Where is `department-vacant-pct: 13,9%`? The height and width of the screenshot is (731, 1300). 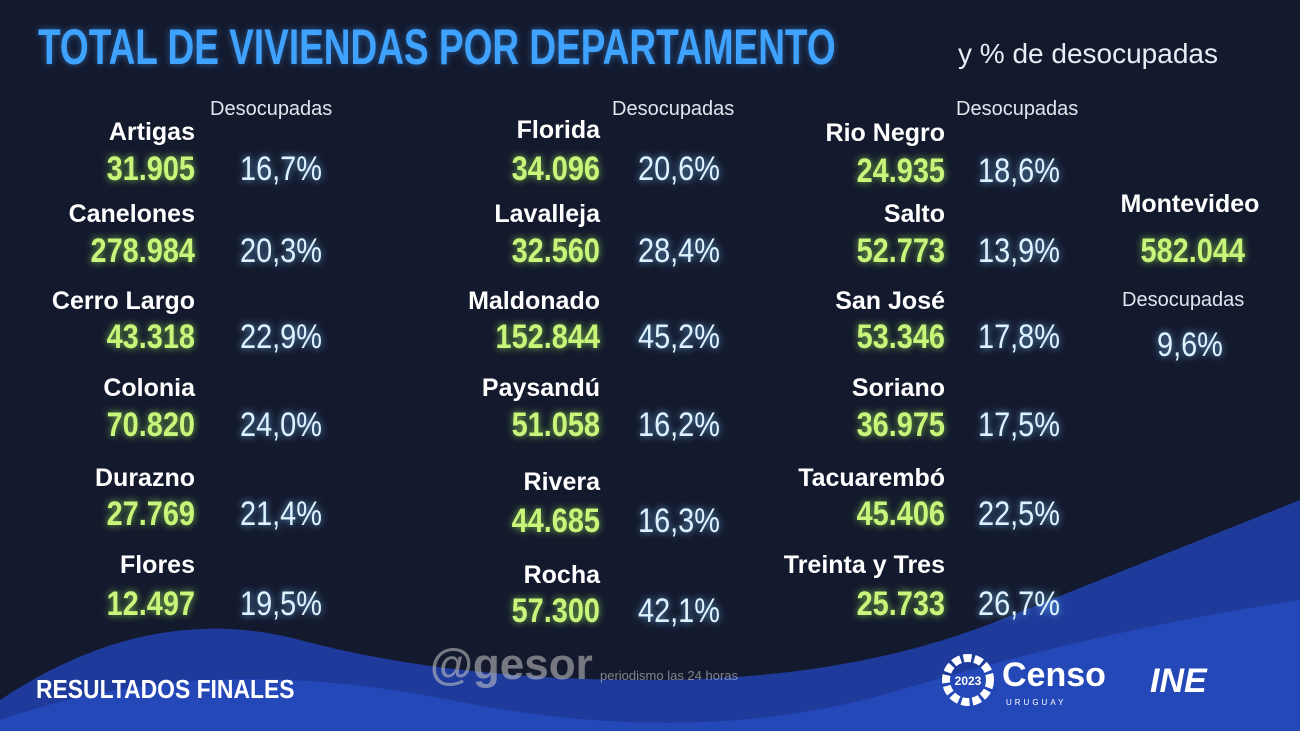 department-vacant-pct: 13,9% is located at coordinates (1019, 251).